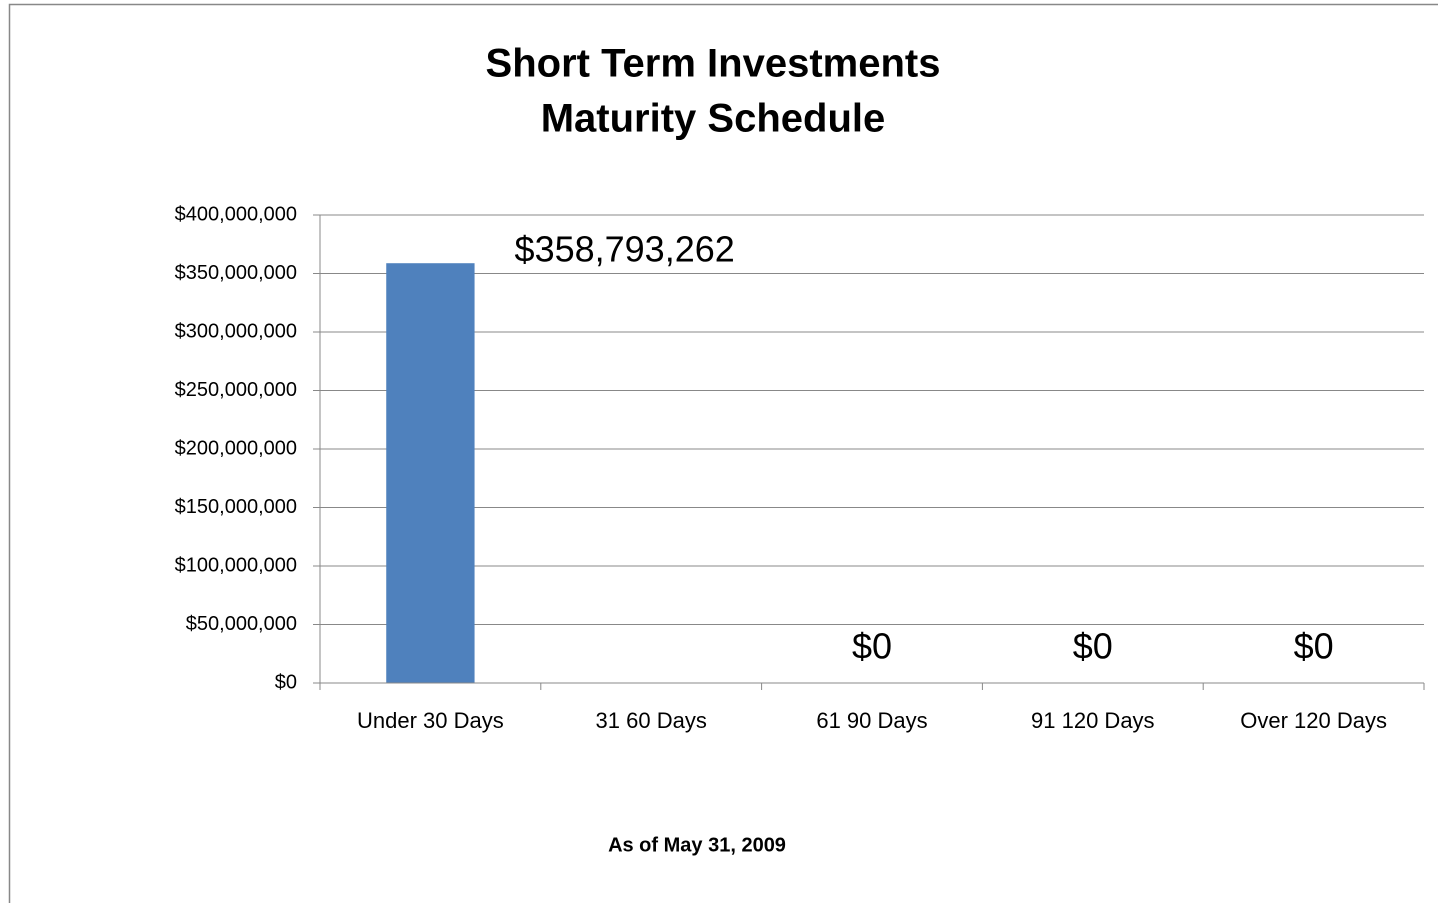  I want to click on y-tick-label: $250,000,000, so click(236, 390).